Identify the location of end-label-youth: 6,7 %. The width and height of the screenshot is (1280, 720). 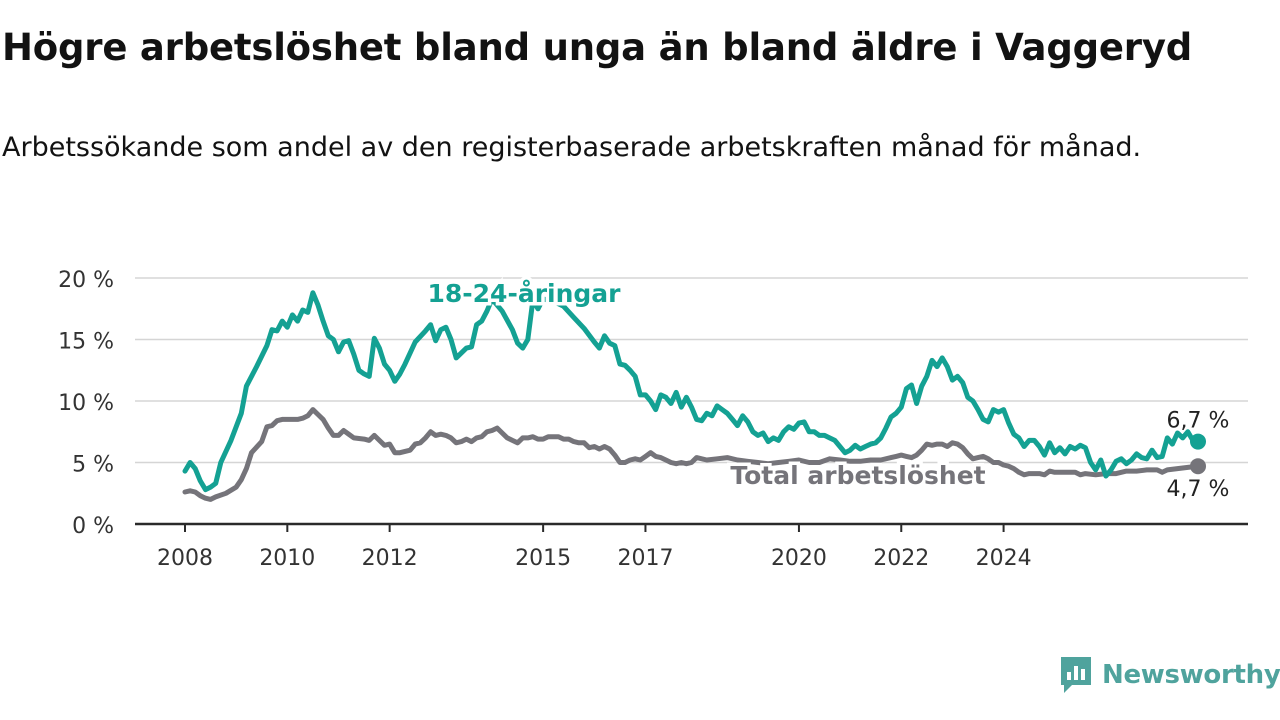
(1198, 421).